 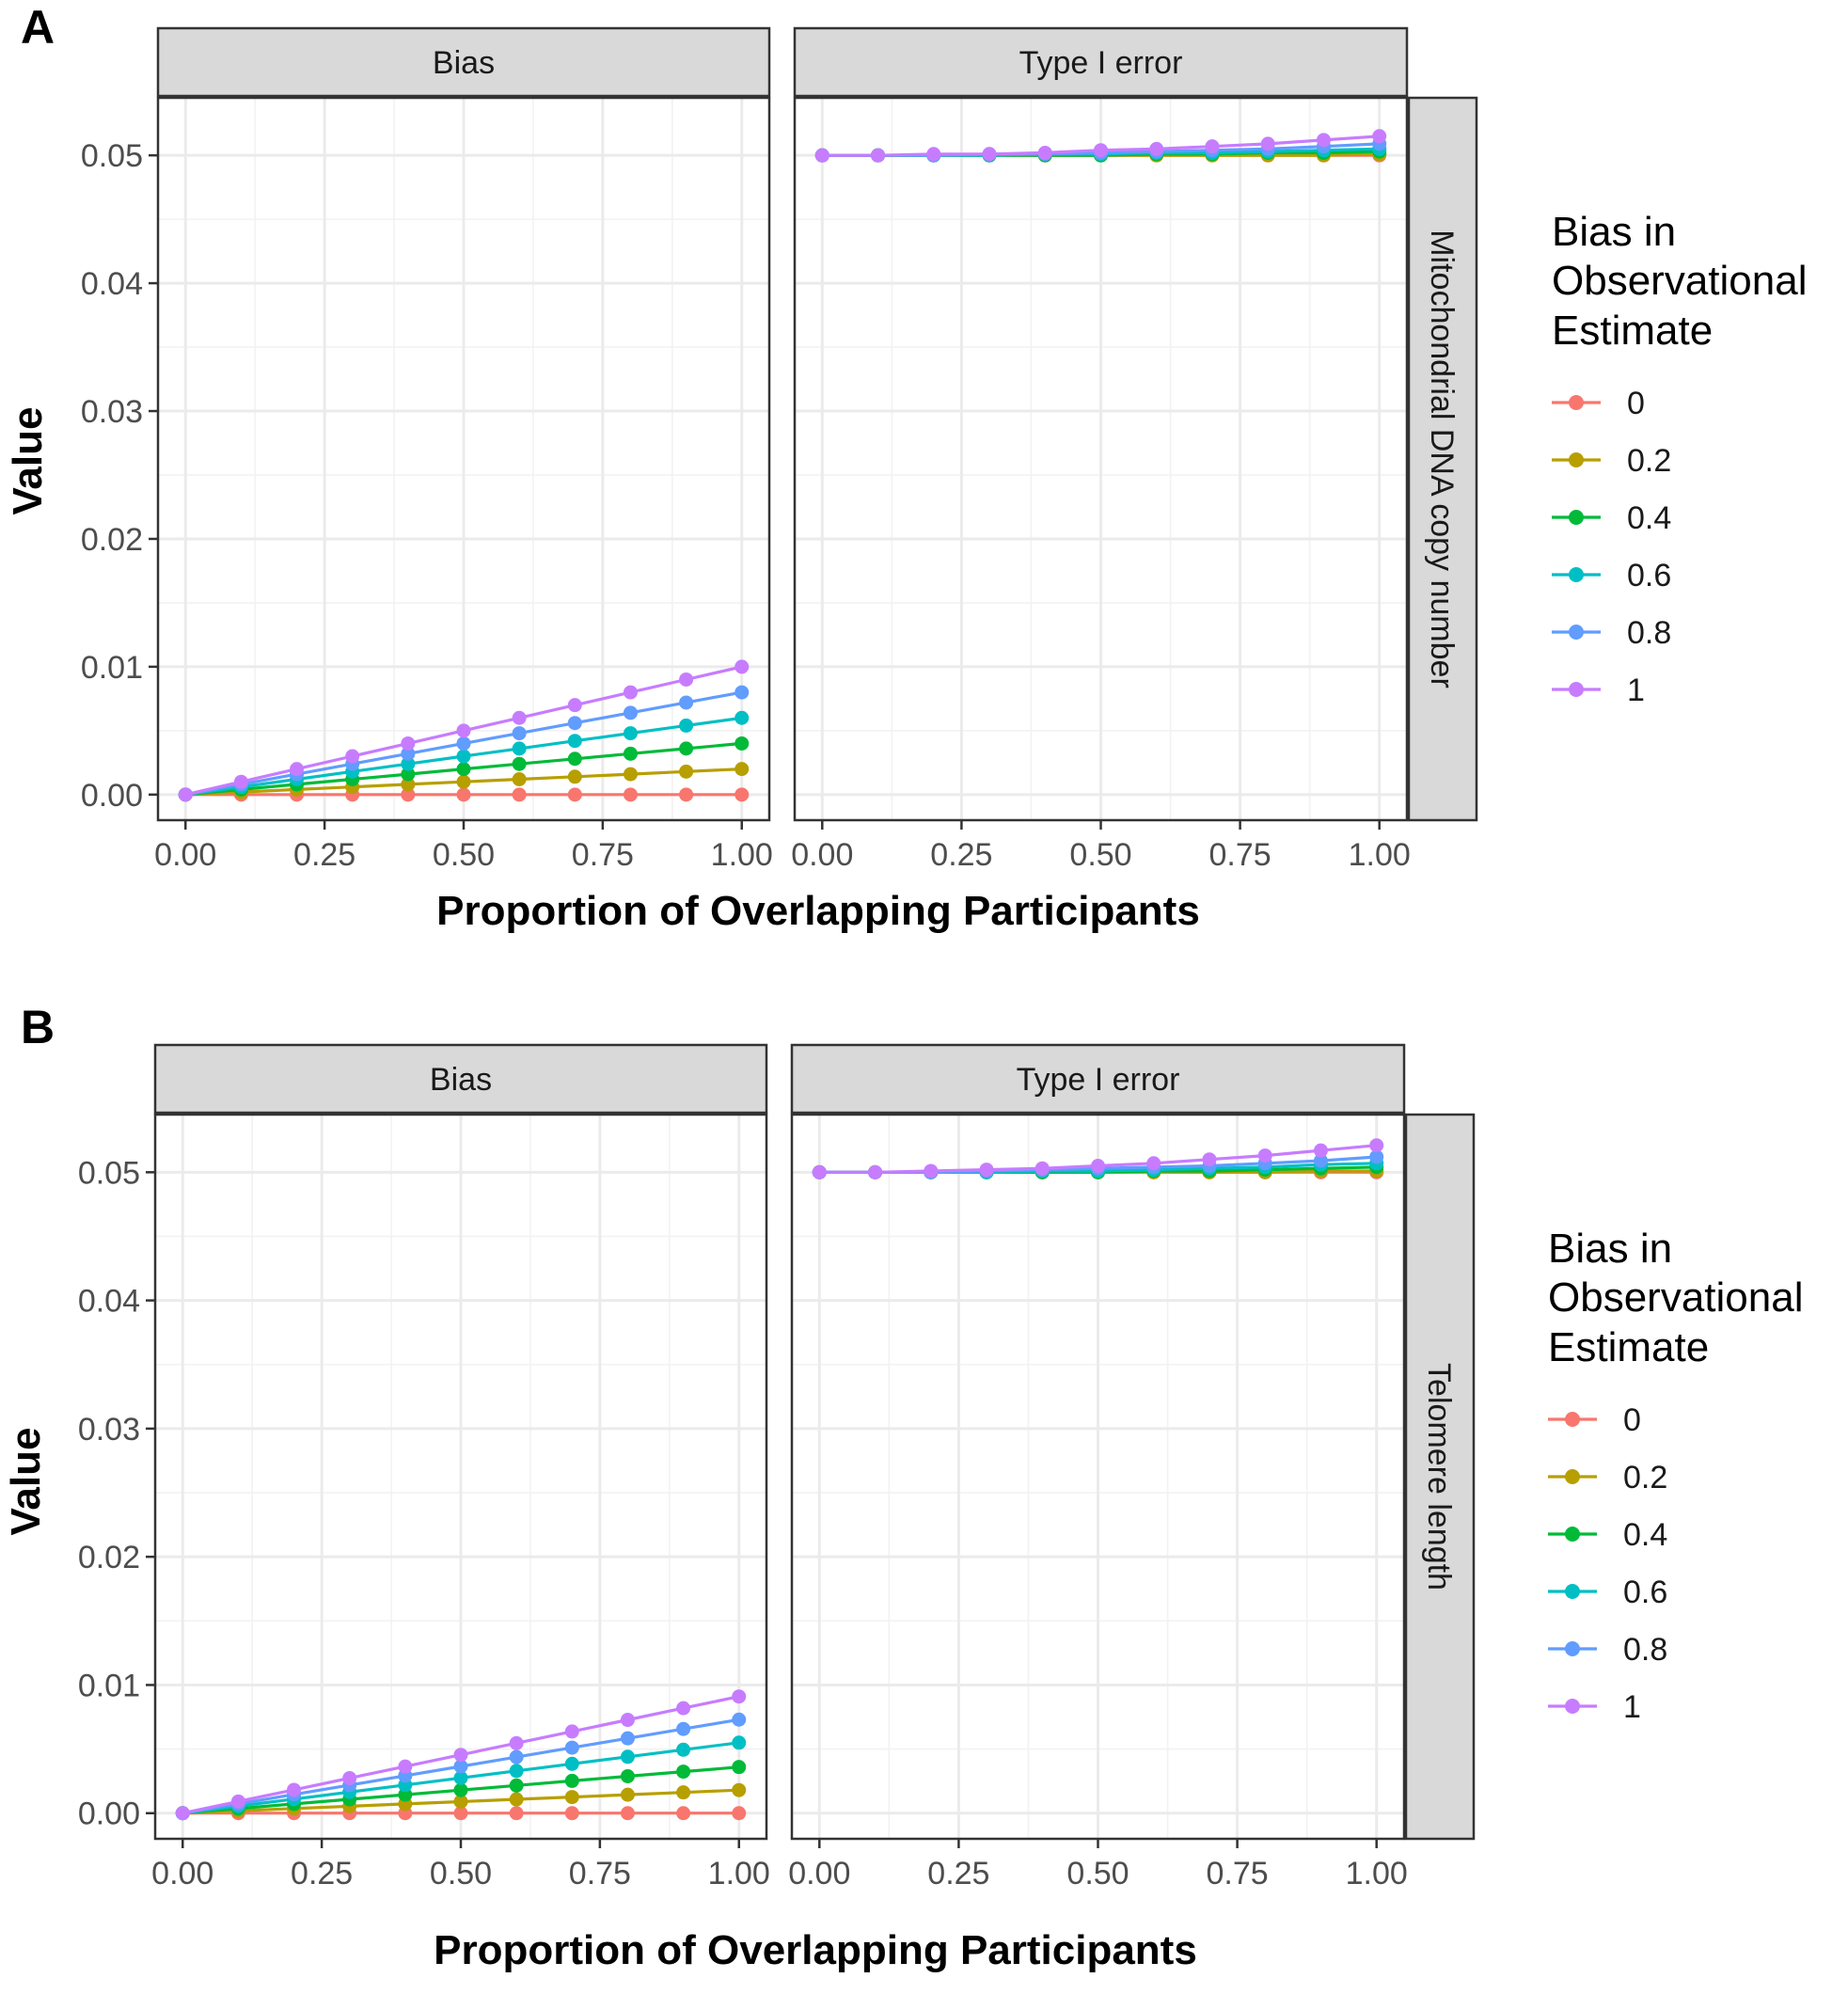 I want to click on x-tick-label: 1.00, so click(x=1380, y=855).